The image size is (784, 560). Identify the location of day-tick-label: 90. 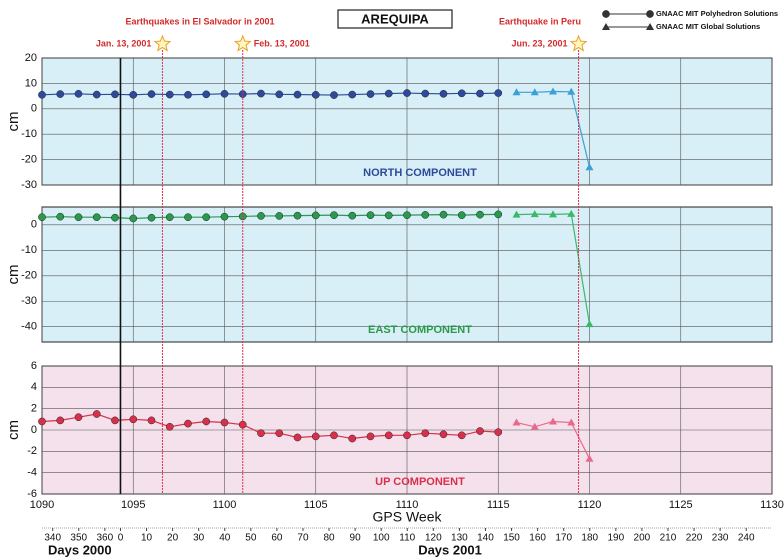
(356, 538).